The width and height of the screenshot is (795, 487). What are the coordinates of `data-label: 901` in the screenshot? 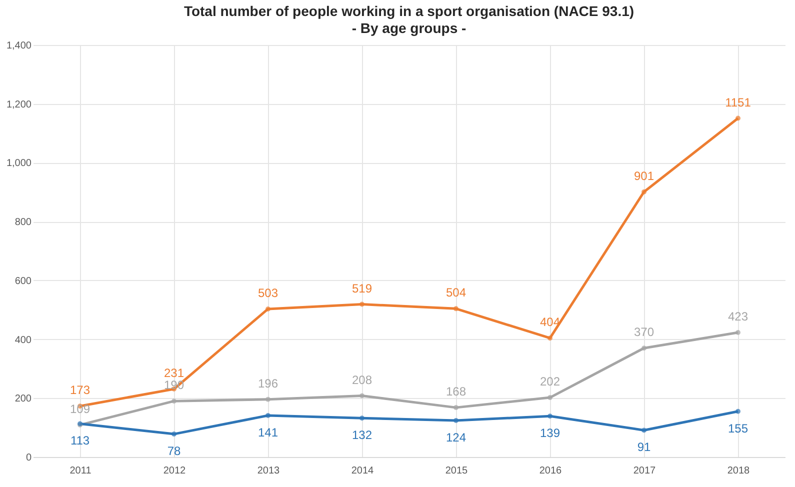 It's located at (644, 175).